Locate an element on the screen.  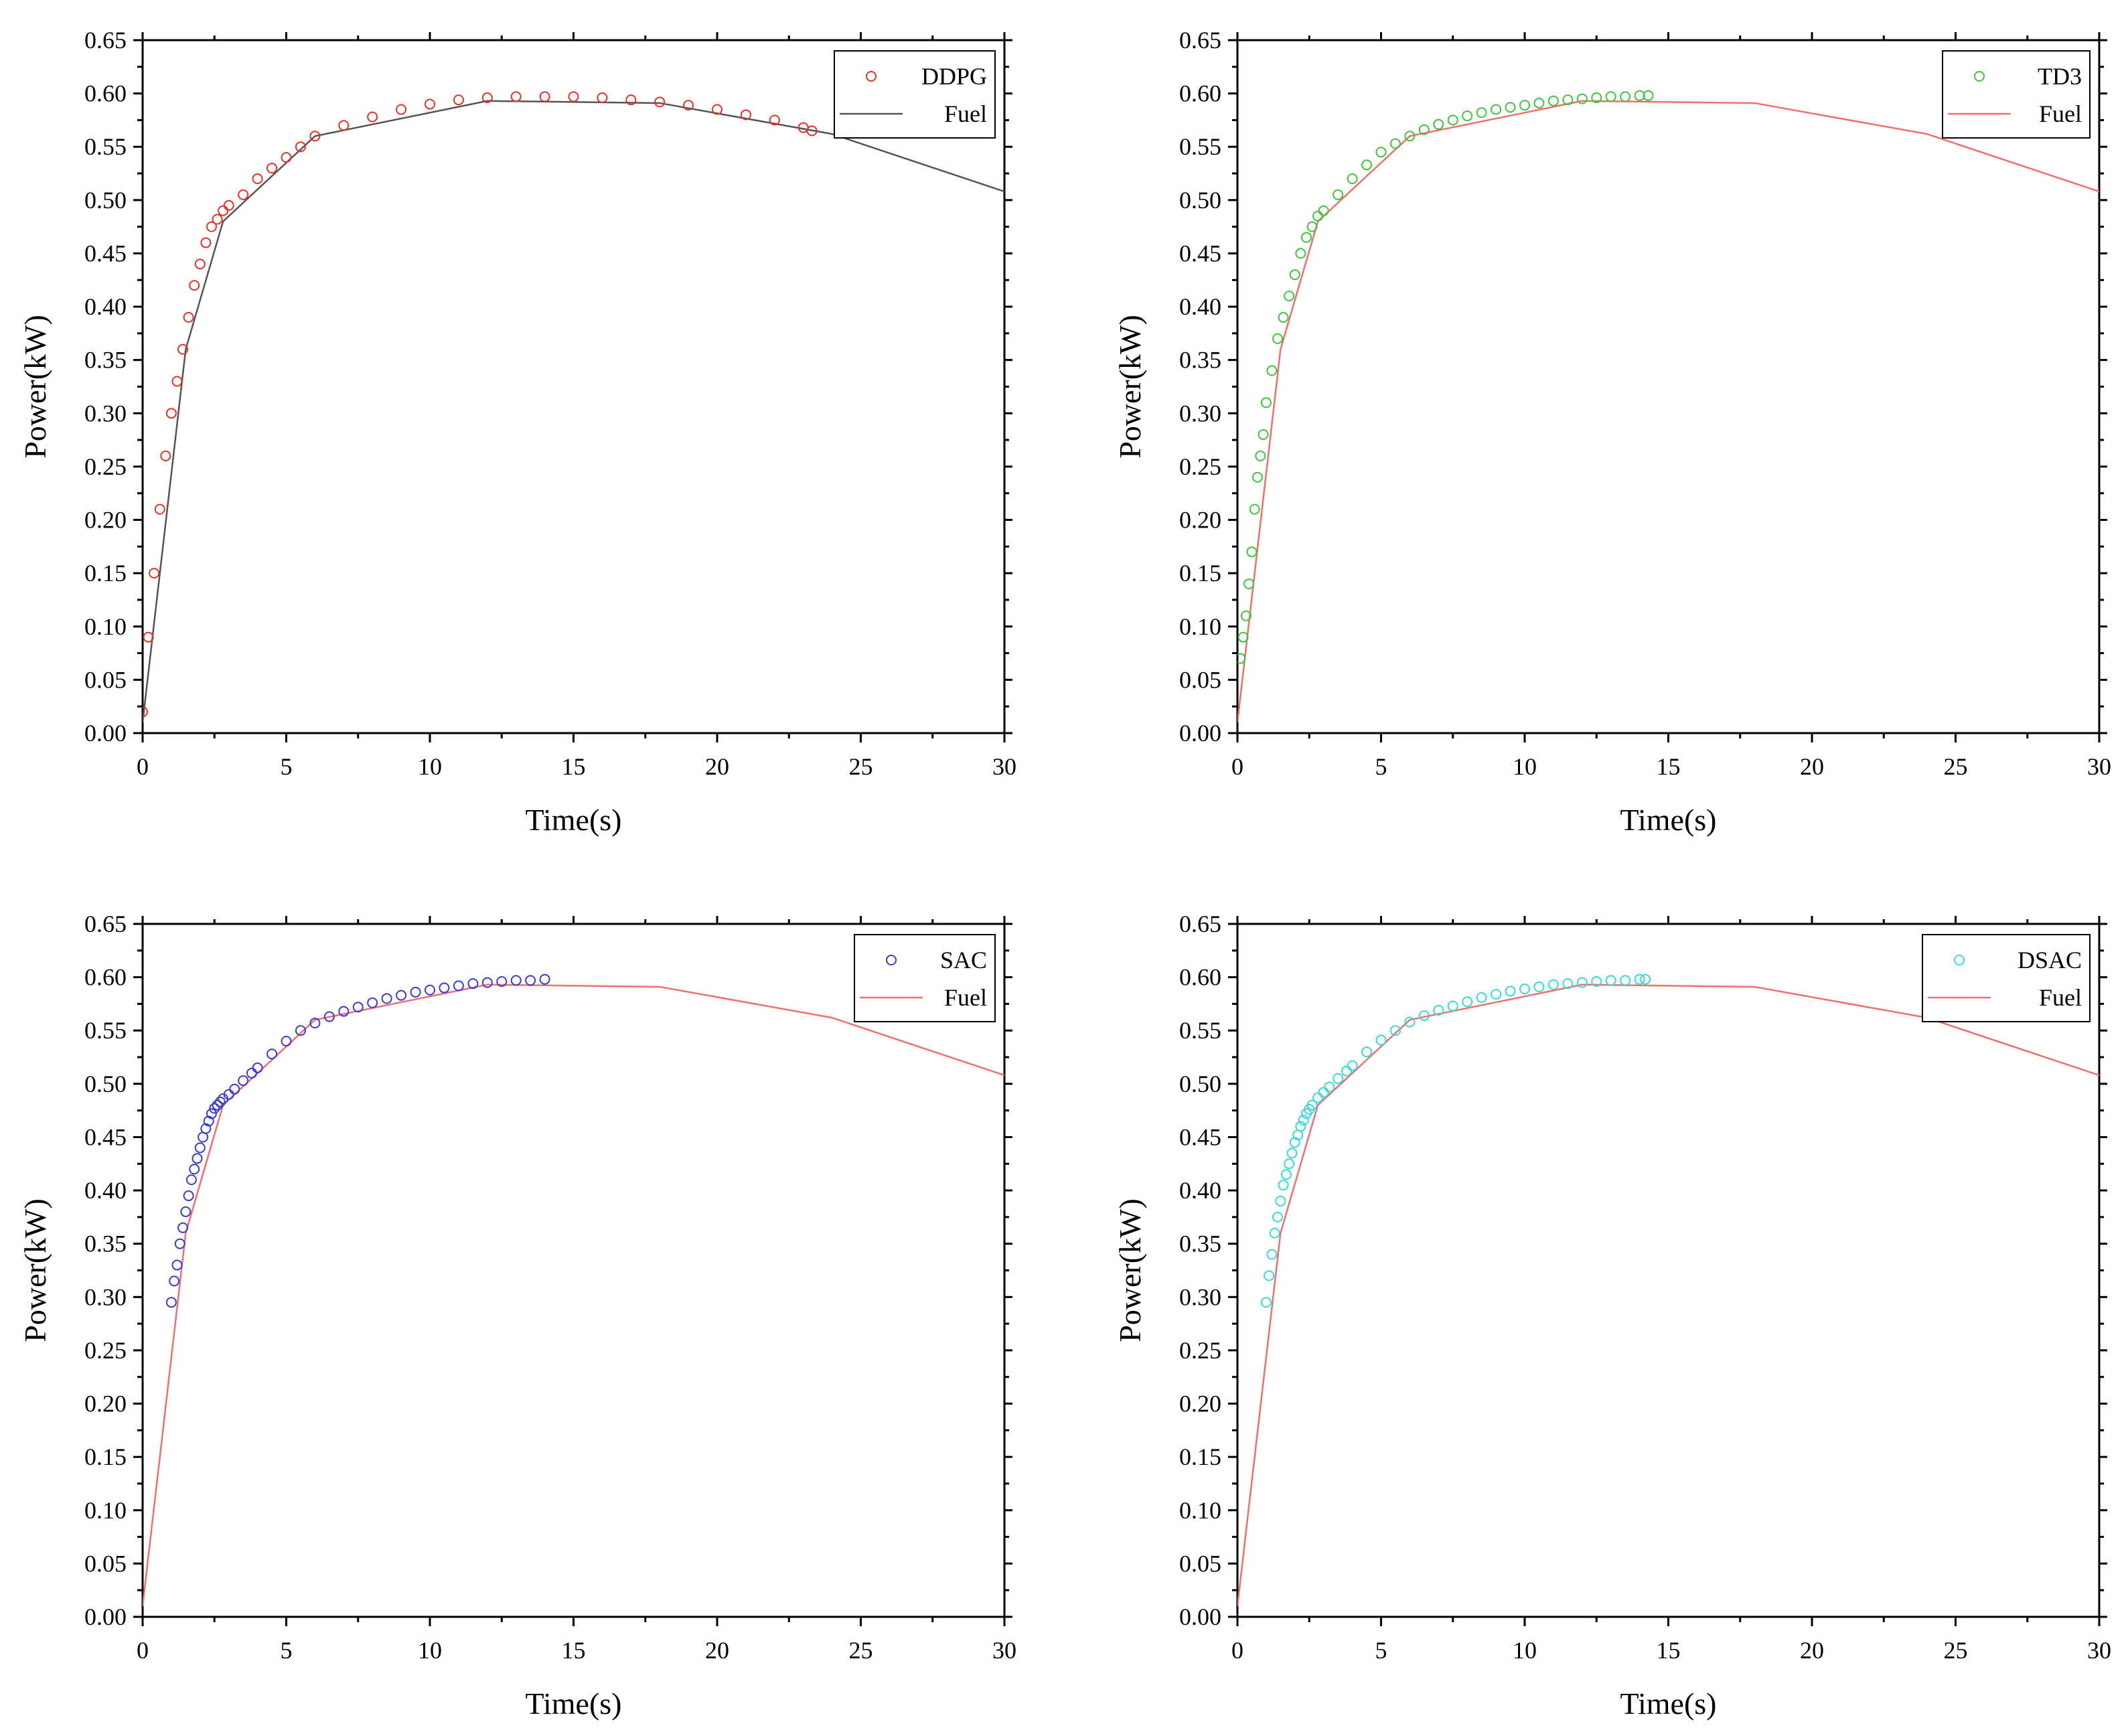
legend-label-fuel: Fuel is located at coordinates (2060, 114).